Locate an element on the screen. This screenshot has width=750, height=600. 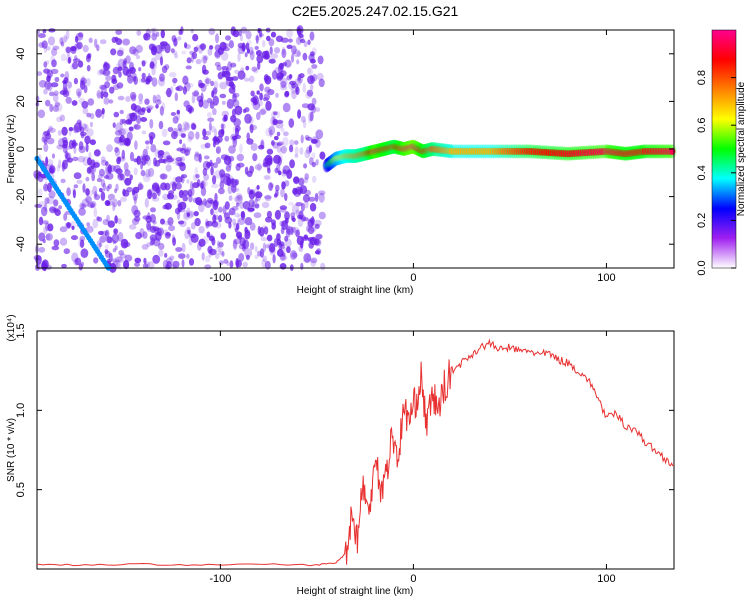
colorbar-ticks: 0.0 0.2 0.4 0.6 0.8 is located at coordinates (716, 173).